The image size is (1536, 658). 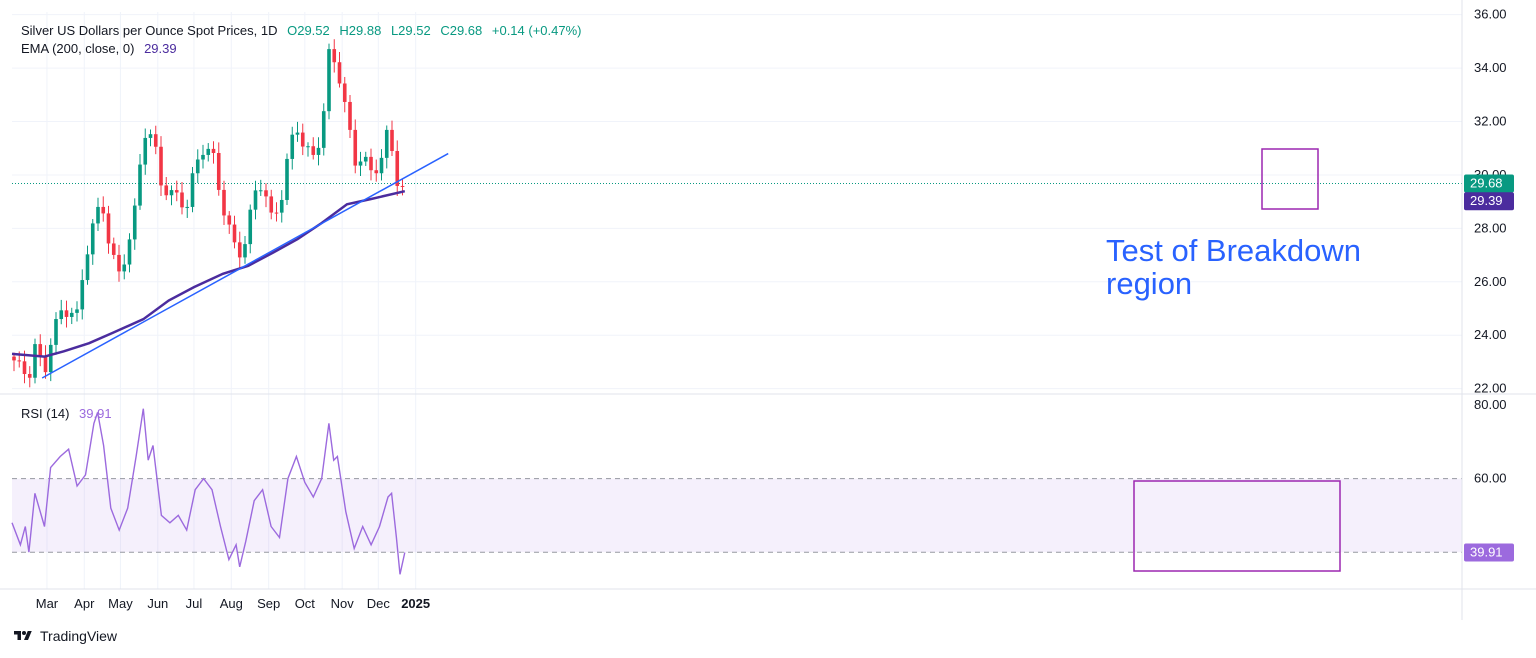 What do you see at coordinates (1486, 200) in the screenshot?
I see `ema-value: 29.39` at bounding box center [1486, 200].